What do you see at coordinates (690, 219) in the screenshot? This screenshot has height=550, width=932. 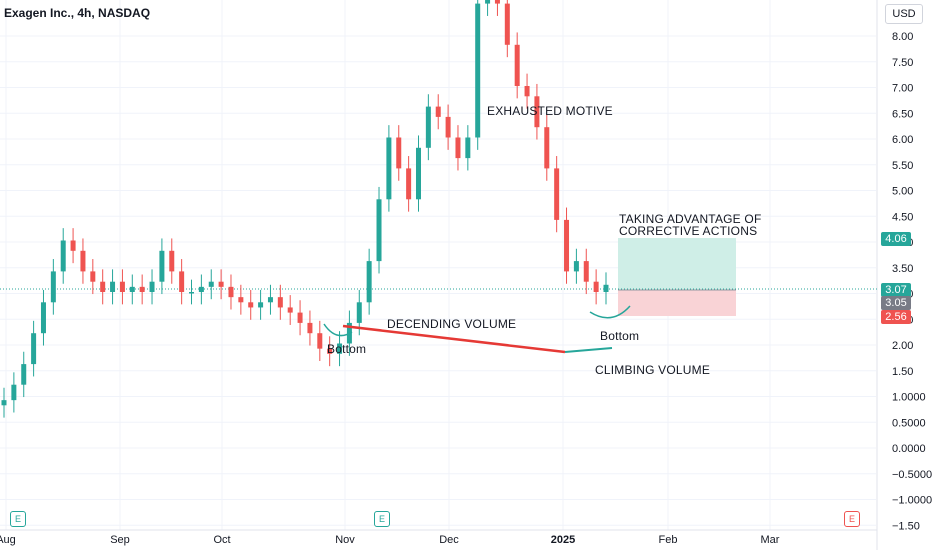 I see `annotation-taking-advantage: TAKING ADVANTAGE OF` at bounding box center [690, 219].